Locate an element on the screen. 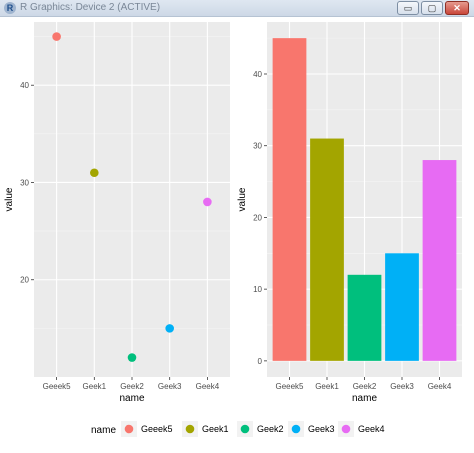 The width and height of the screenshot is (474, 453). minimize-button: ▭ is located at coordinates (408, 8).